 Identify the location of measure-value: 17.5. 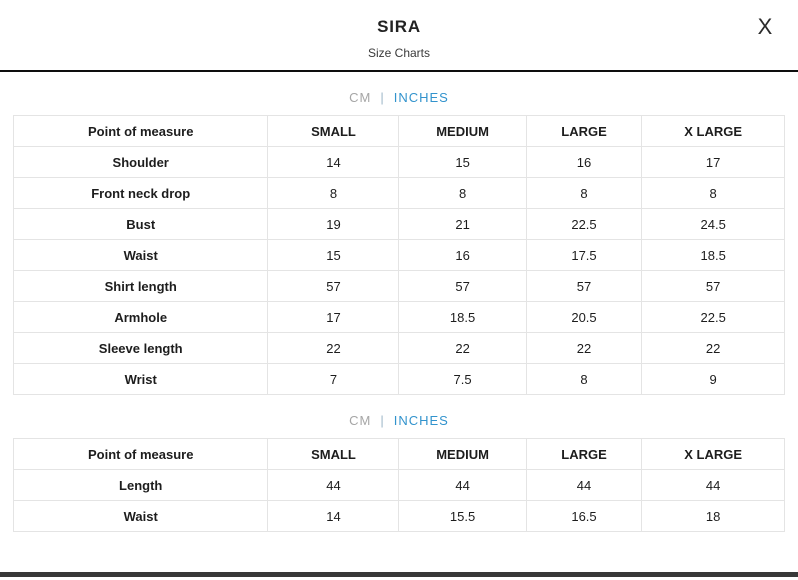
(584, 255).